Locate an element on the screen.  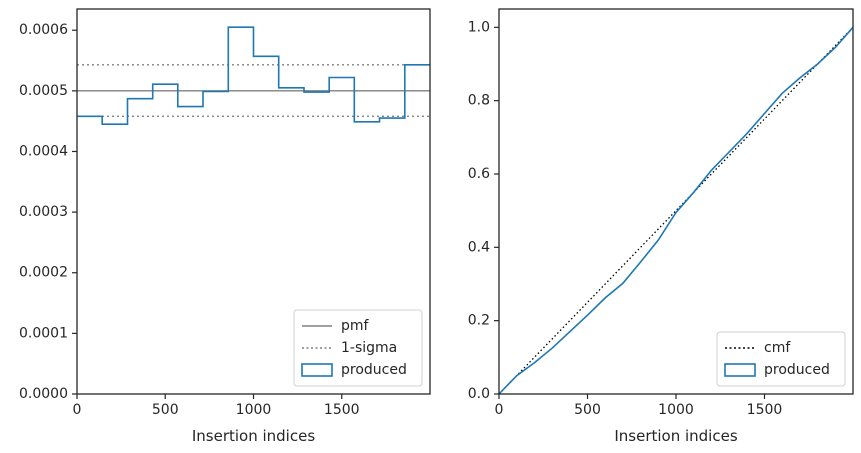
y-tick-label: 0.0001 is located at coordinates (43, 333).